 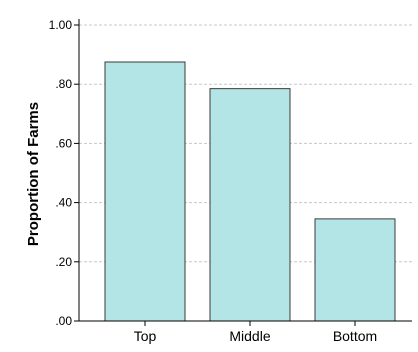 What do you see at coordinates (145, 191) in the screenshot?
I see `bar-top` at bounding box center [145, 191].